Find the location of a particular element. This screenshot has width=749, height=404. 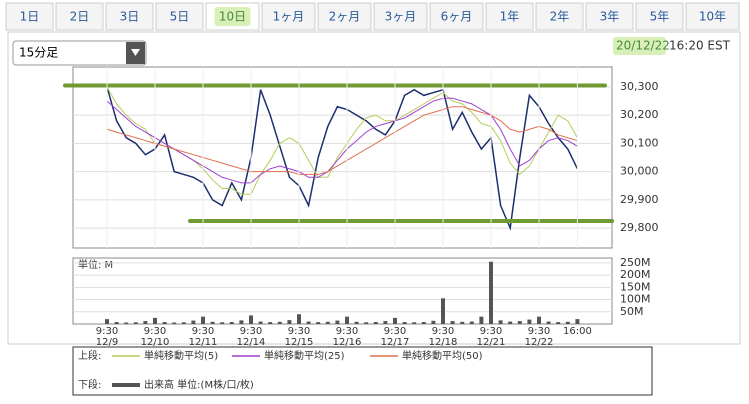

tab: 1日 is located at coordinates (29, 16).